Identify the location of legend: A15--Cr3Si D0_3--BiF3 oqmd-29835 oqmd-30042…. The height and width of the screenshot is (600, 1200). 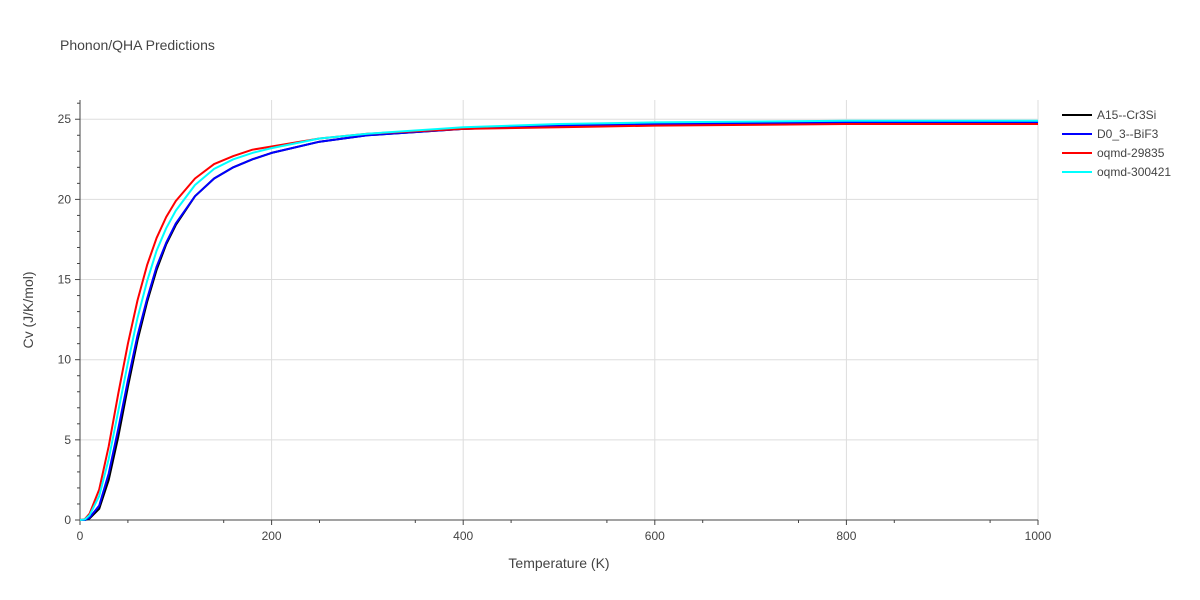
(1116, 143).